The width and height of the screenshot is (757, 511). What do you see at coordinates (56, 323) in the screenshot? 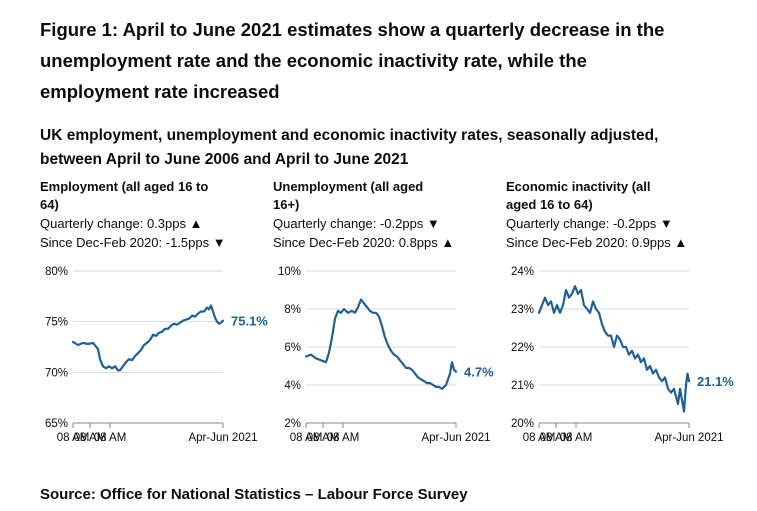
I see `employment-ytick-label: 75%` at bounding box center [56, 323].